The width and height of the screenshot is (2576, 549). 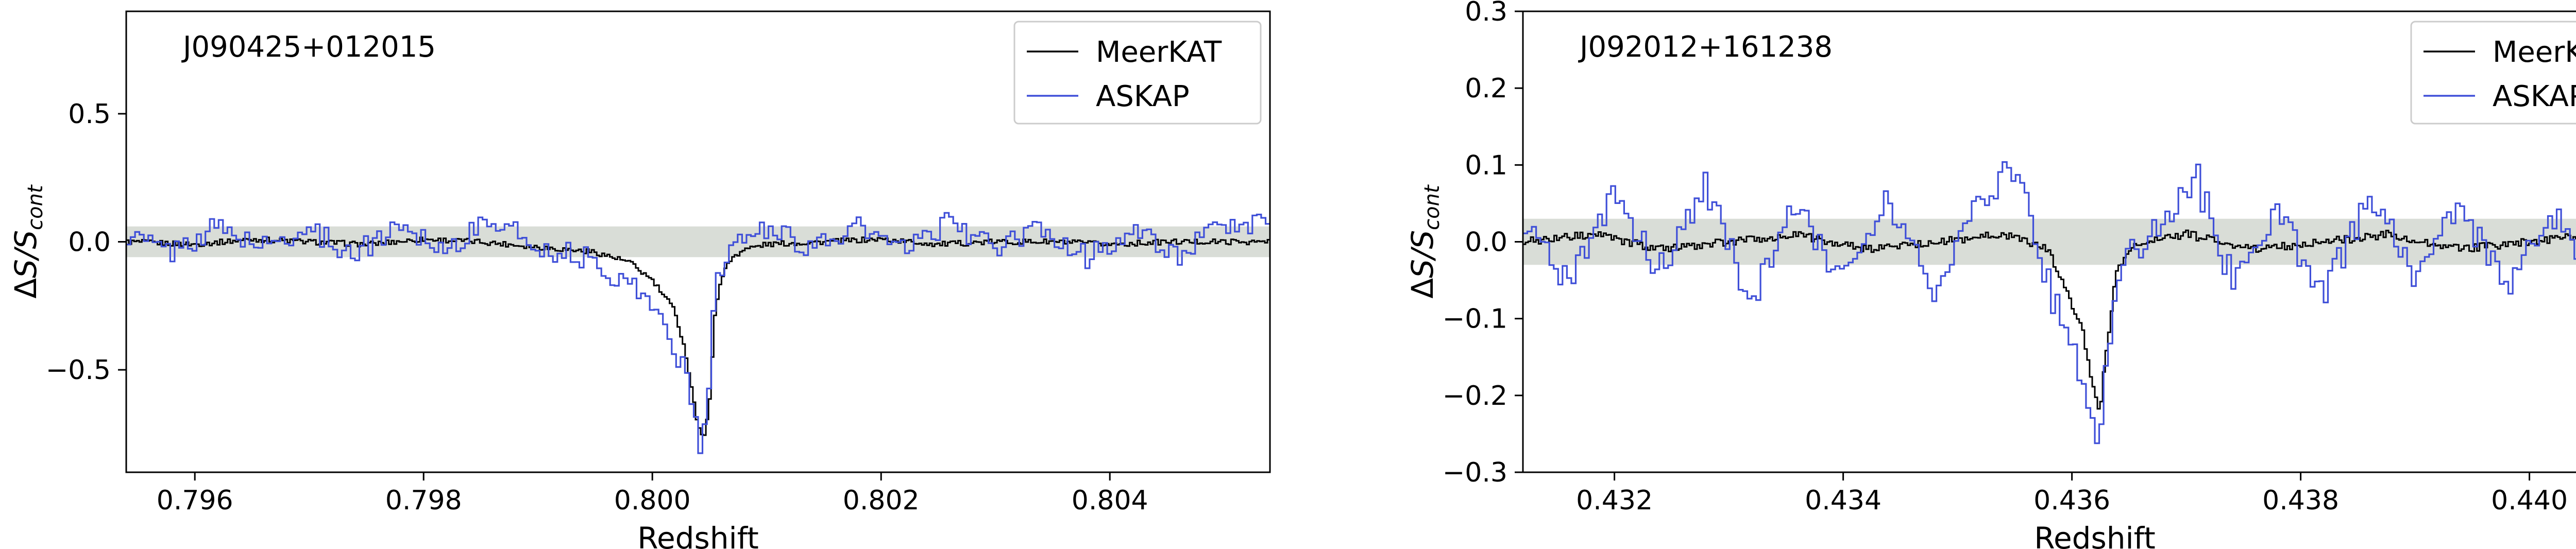 What do you see at coordinates (2529, 500) in the screenshot?
I see `x-tick-label: 0.440` at bounding box center [2529, 500].